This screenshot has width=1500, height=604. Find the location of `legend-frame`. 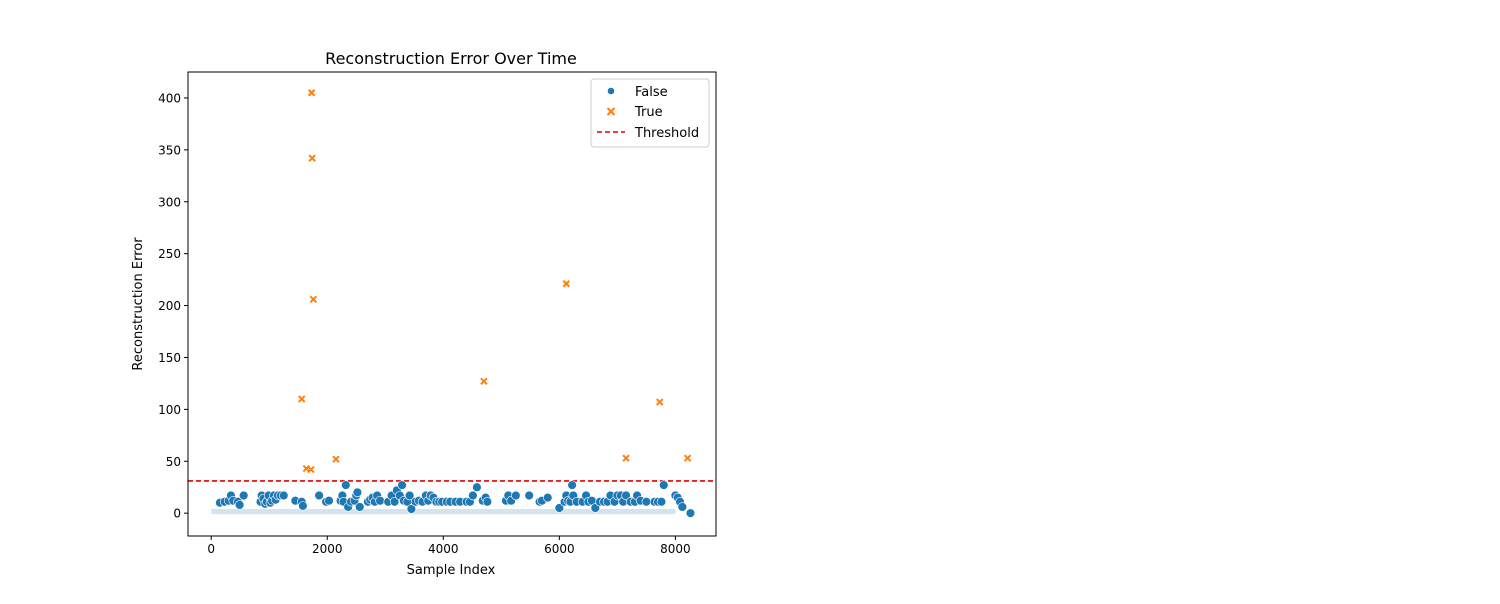

legend-frame is located at coordinates (650, 113).